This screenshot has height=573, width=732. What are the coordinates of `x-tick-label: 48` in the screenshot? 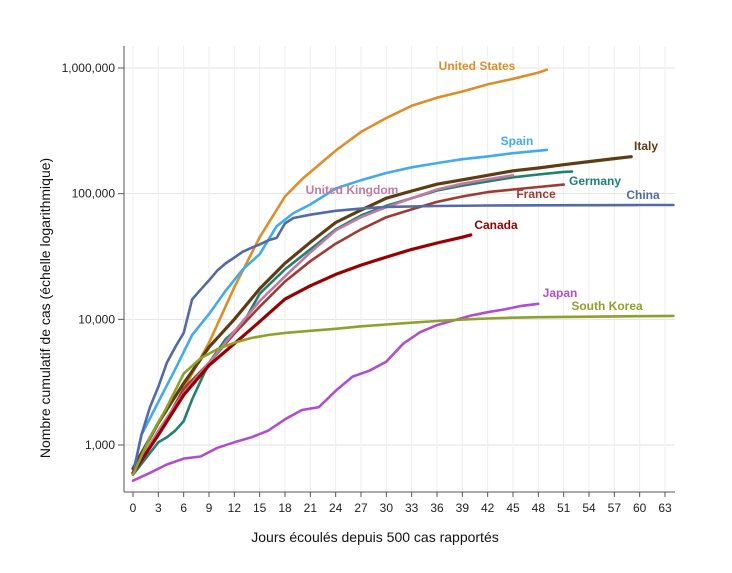 It's located at (539, 508).